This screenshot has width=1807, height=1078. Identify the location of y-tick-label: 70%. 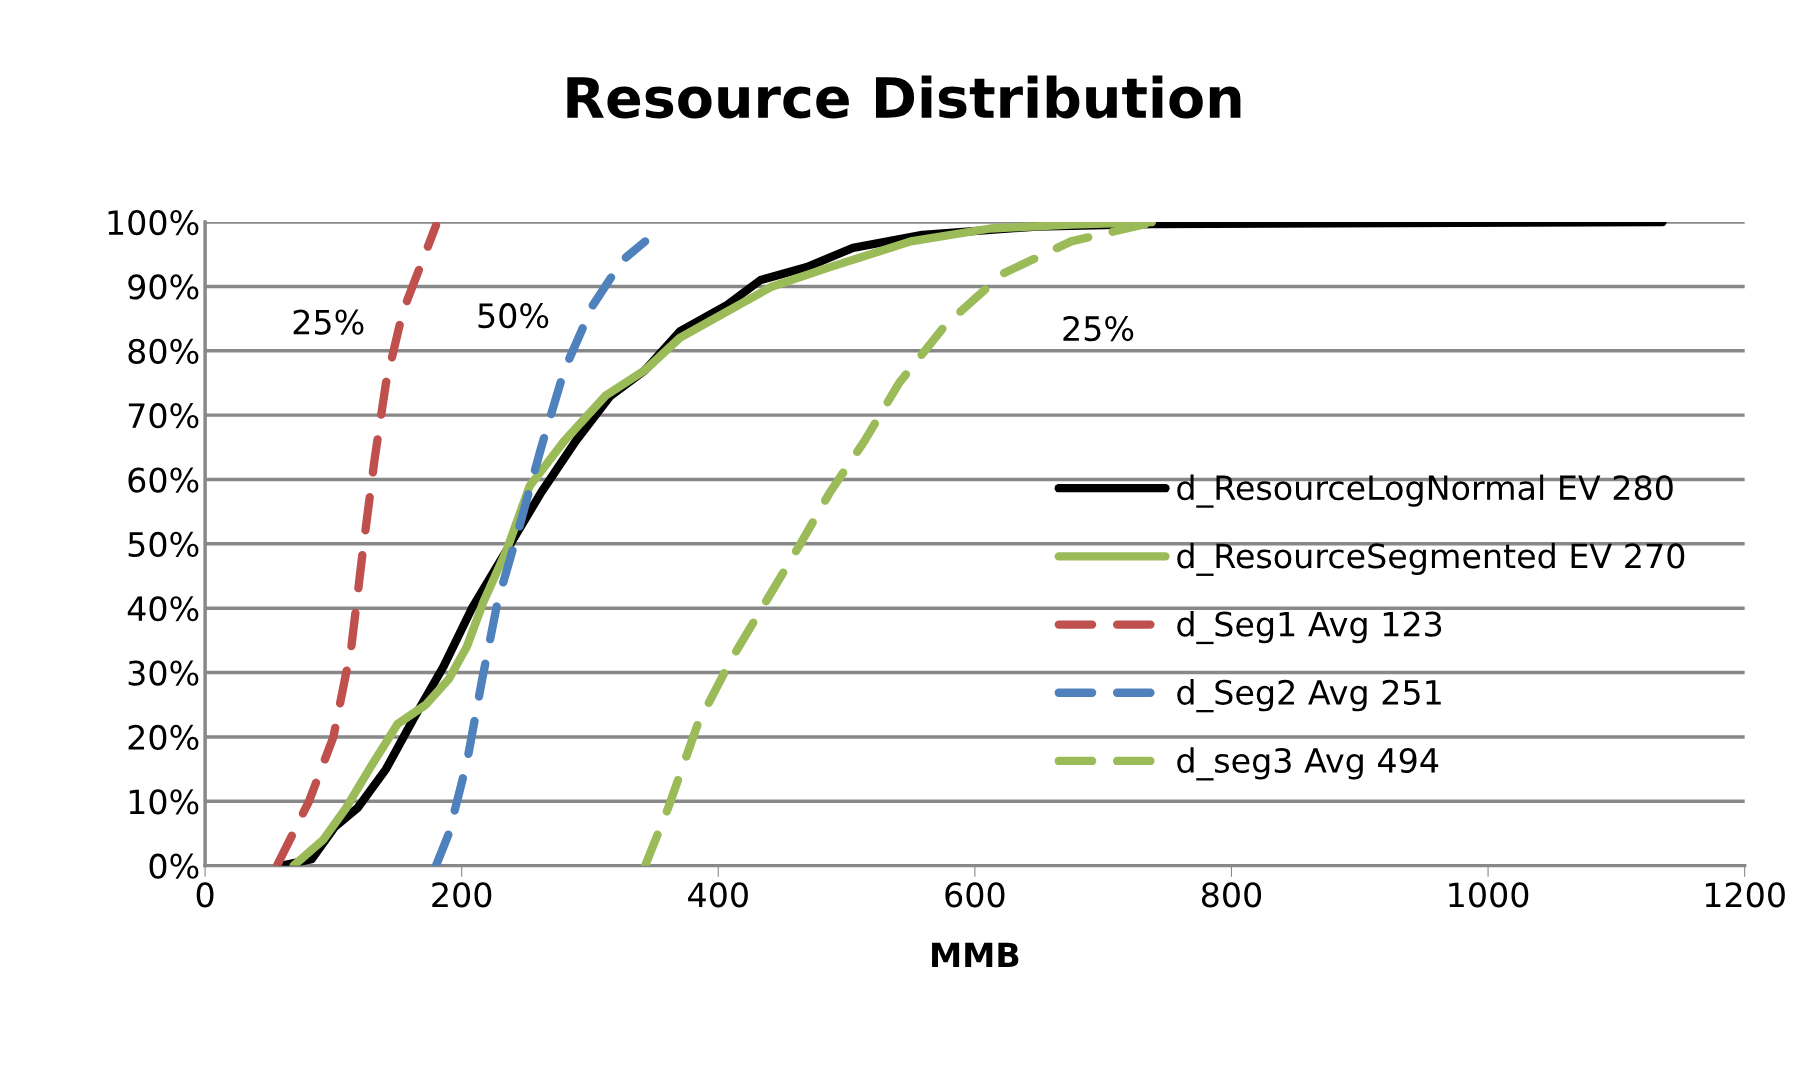
(163, 416).